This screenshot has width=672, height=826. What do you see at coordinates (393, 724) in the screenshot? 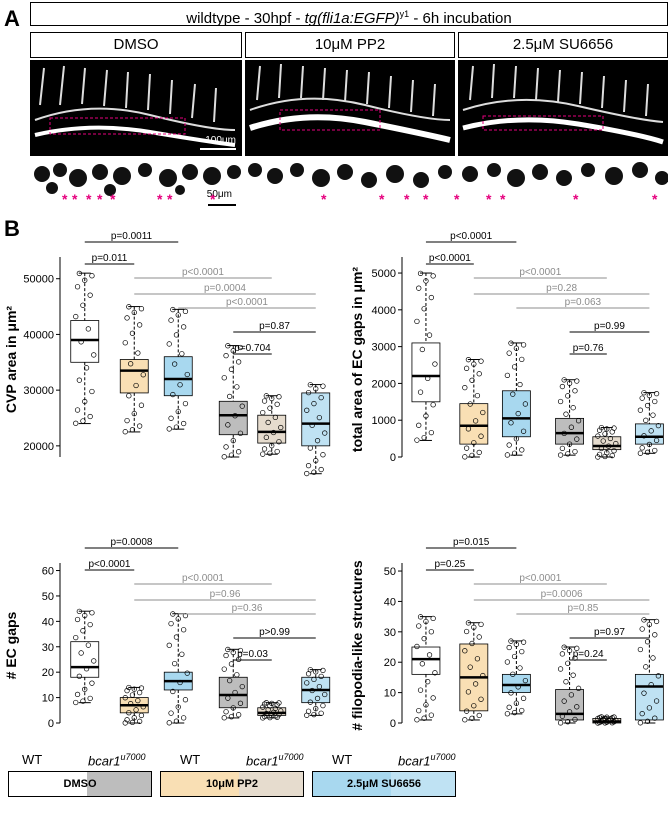
I see `y-tick-label: 0` at bounding box center [393, 724].